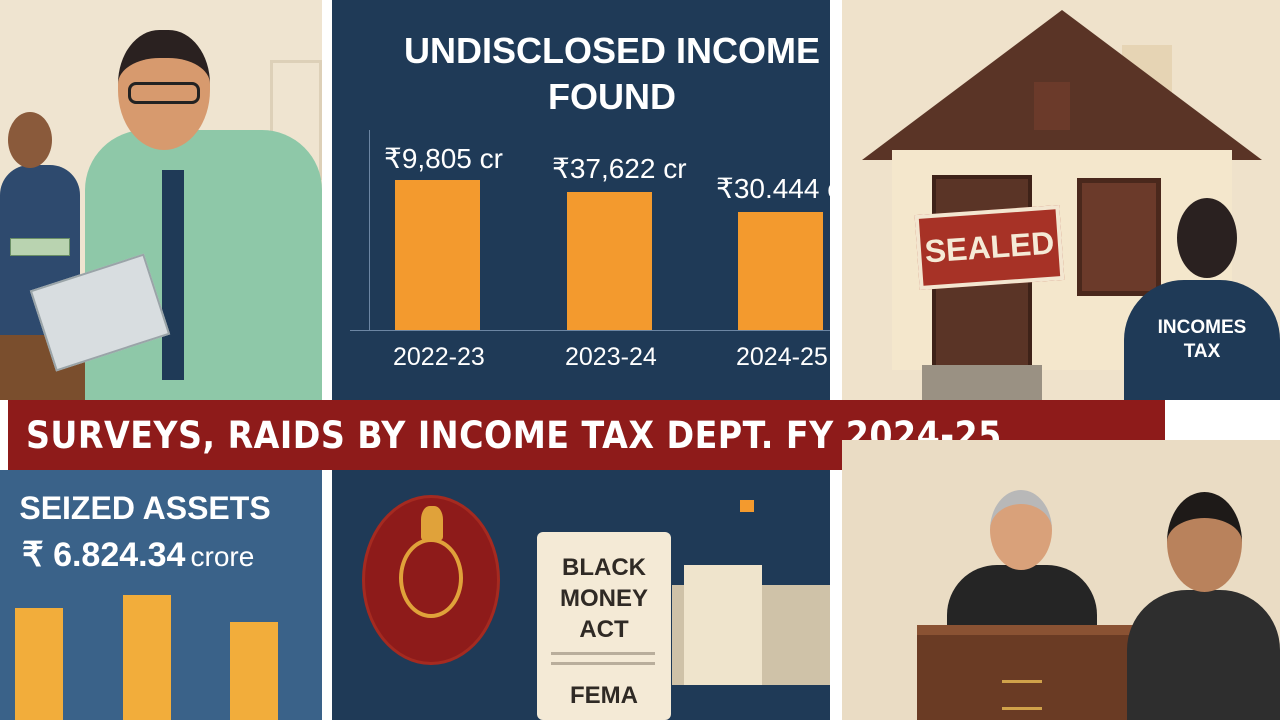  What do you see at coordinates (619, 168) in the screenshot?
I see `chart-data-label: ₹37,622 cr` at bounding box center [619, 168].